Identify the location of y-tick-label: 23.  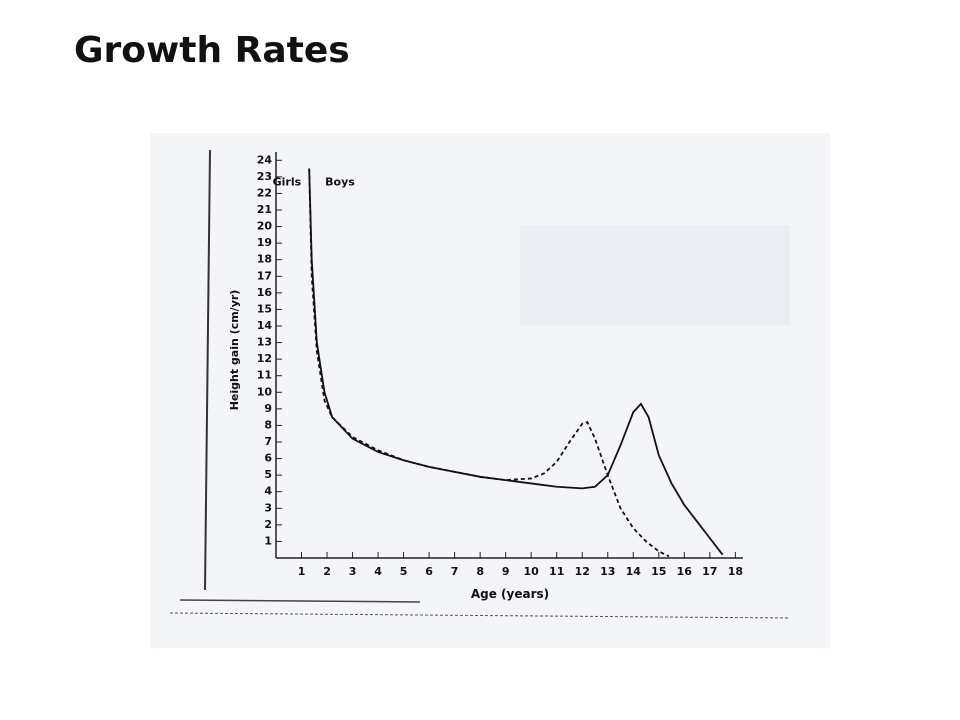
(264, 176).